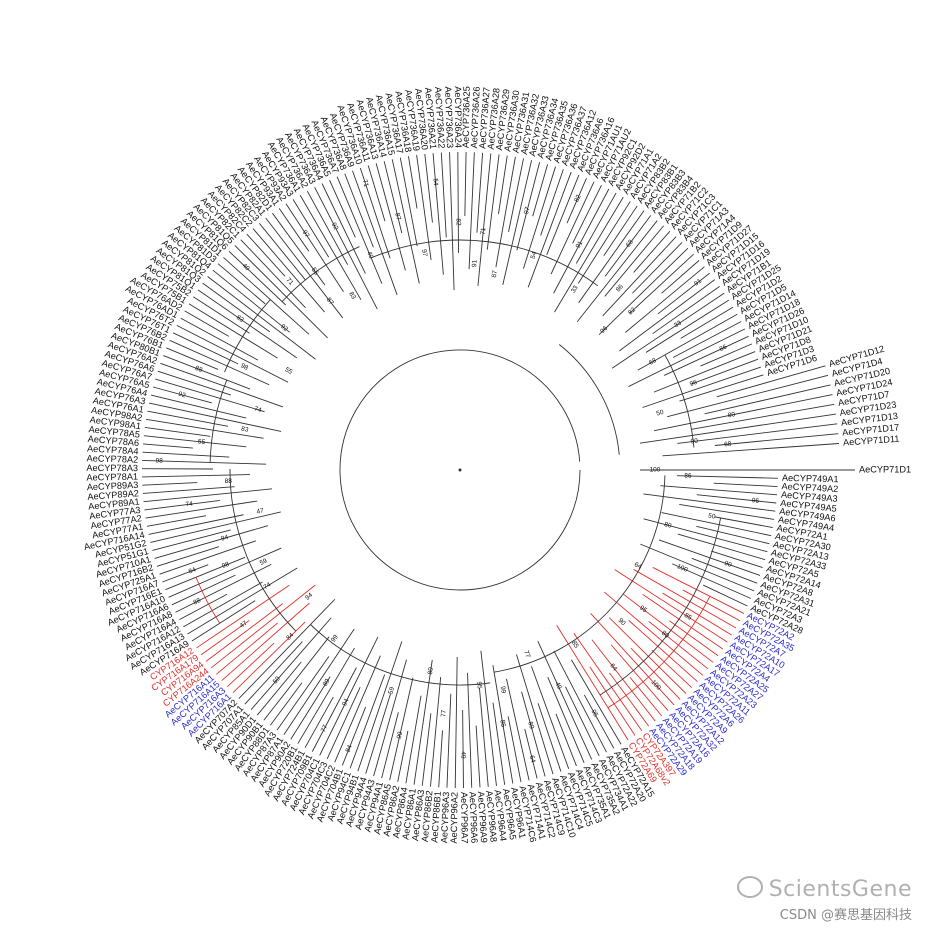 The image size is (926, 933). Describe the element at coordinates (518, 729) in the screenshot. I see `branch-aecyp714a1` at that location.